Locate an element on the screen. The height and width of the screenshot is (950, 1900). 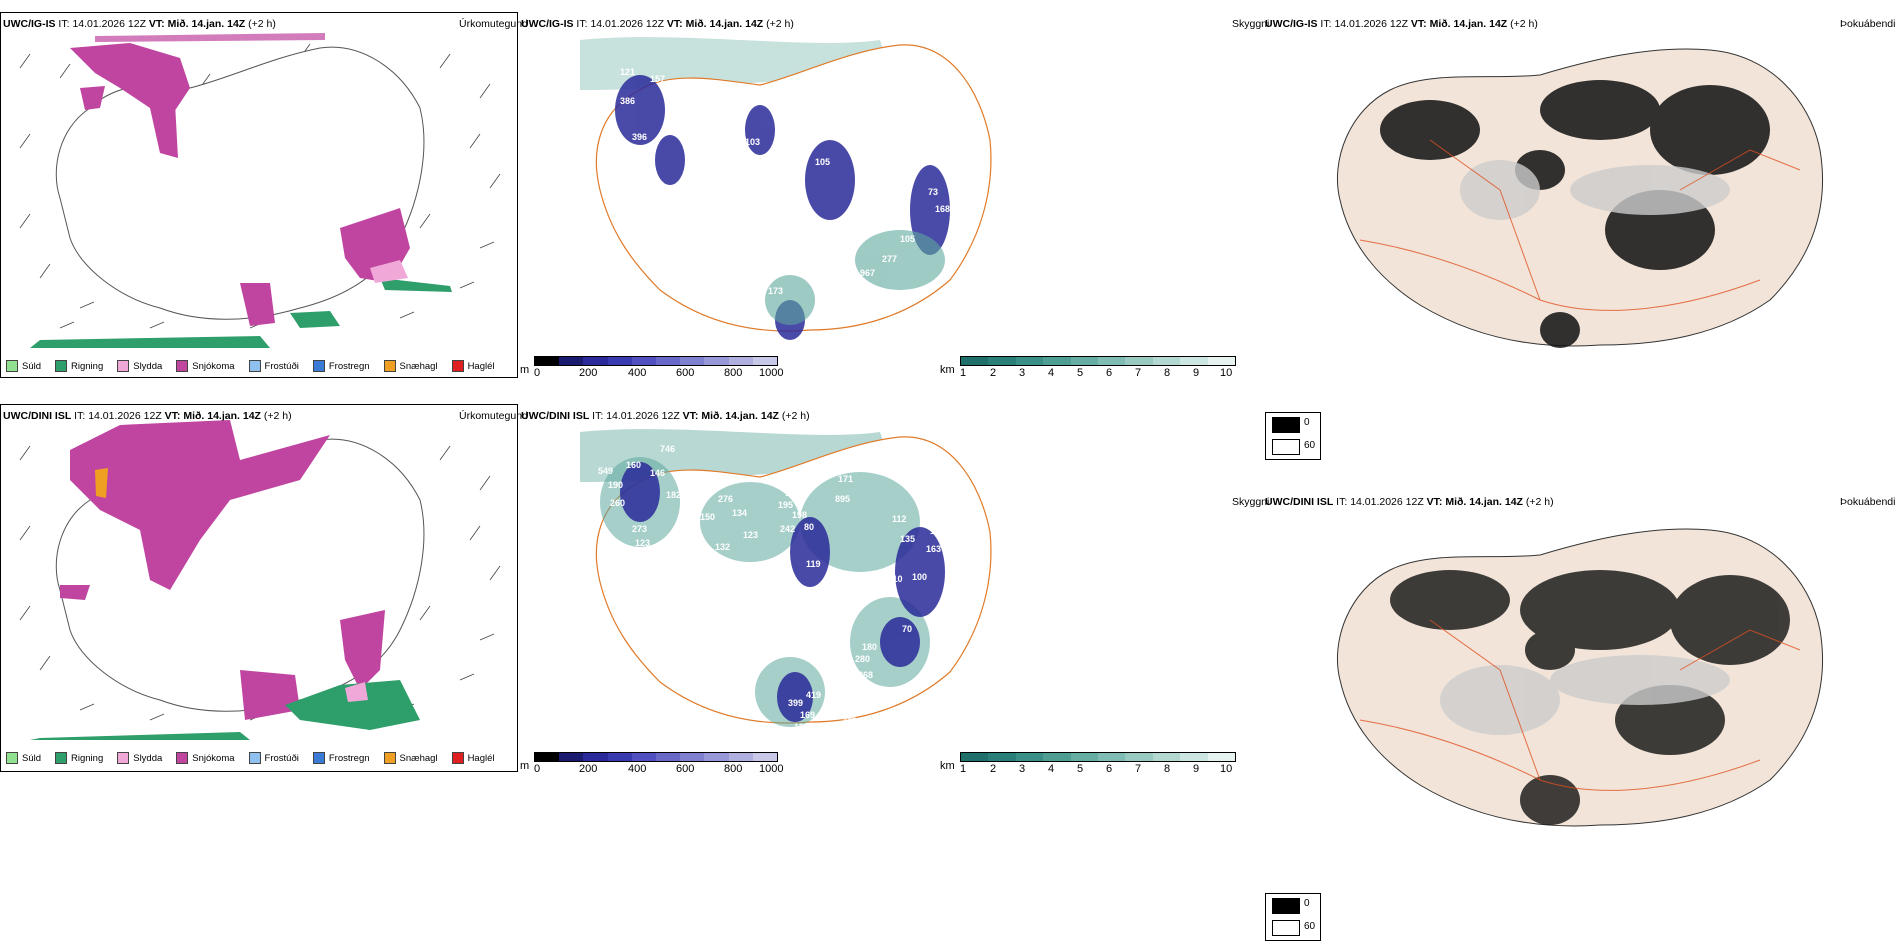
km-ticks: 1 2 3 4 5 6 7 8 9 10 is located at coordinates (1096, 769).